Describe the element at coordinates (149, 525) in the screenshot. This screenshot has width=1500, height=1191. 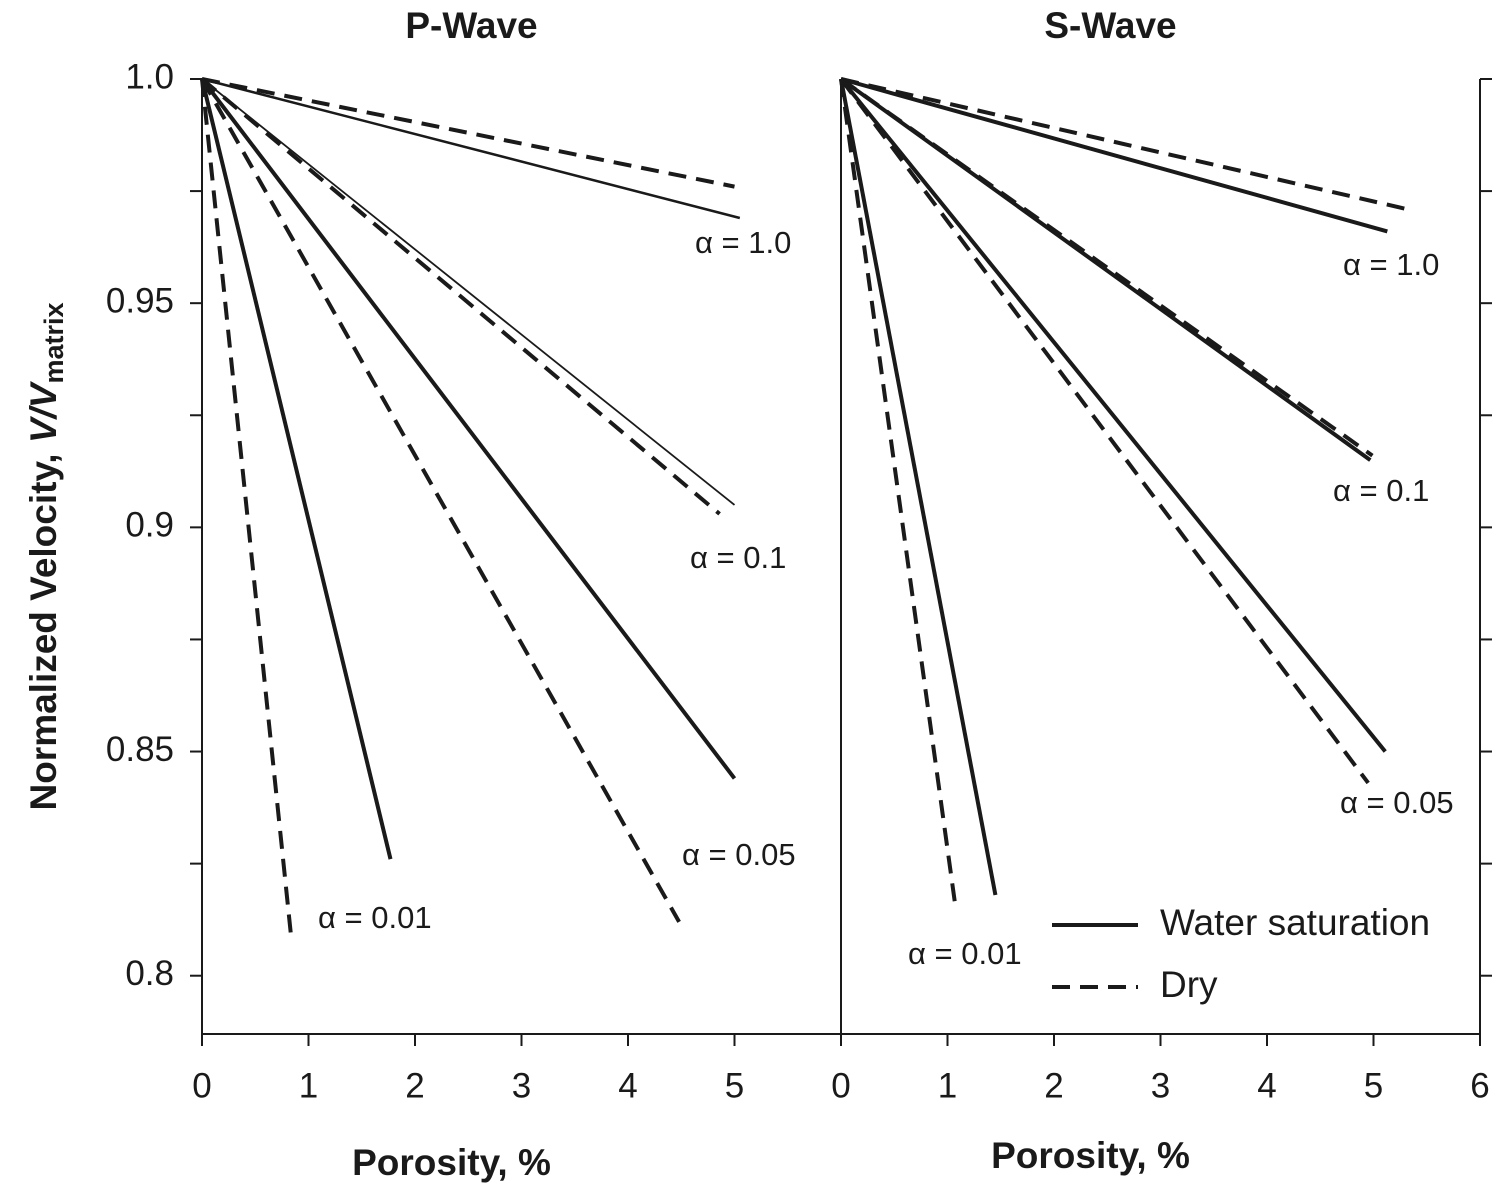
I see `y-tick-label: 0.9` at that location.